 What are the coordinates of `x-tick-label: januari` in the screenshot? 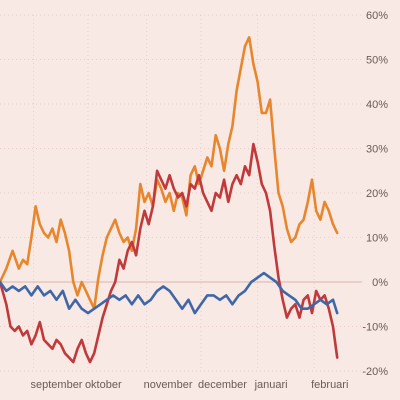 It's located at (271, 385).